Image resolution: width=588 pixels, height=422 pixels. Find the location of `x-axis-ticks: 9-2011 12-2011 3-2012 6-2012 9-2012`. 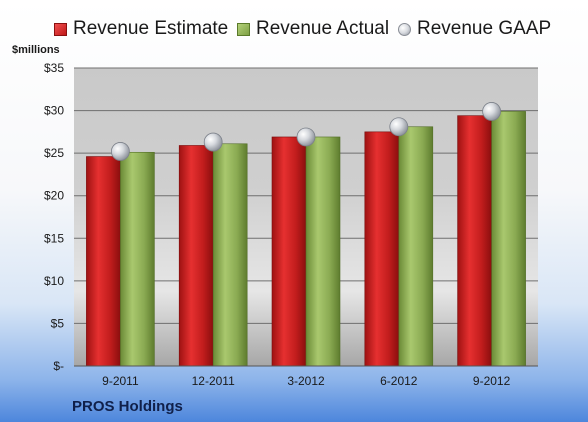

x-axis-ticks: 9-2011 12-2011 3-2012 6-2012 9-2012 is located at coordinates (306, 381).